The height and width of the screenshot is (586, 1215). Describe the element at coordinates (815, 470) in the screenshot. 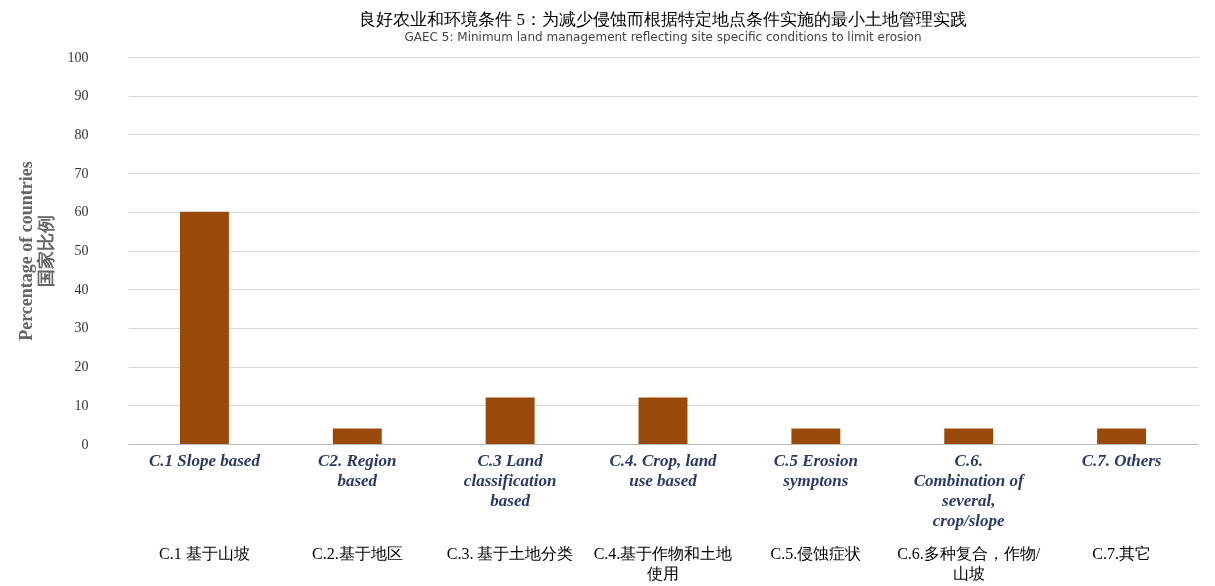

I see `x-tick-label: C.5 Erosion symptons` at that location.